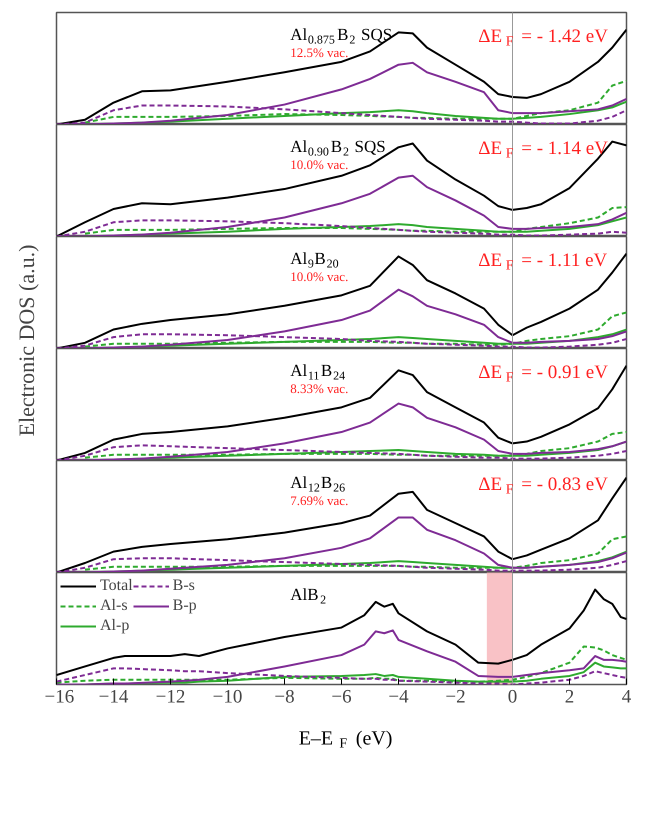  What do you see at coordinates (184, 606) in the screenshot?
I see `legend-label: B-p` at bounding box center [184, 606].